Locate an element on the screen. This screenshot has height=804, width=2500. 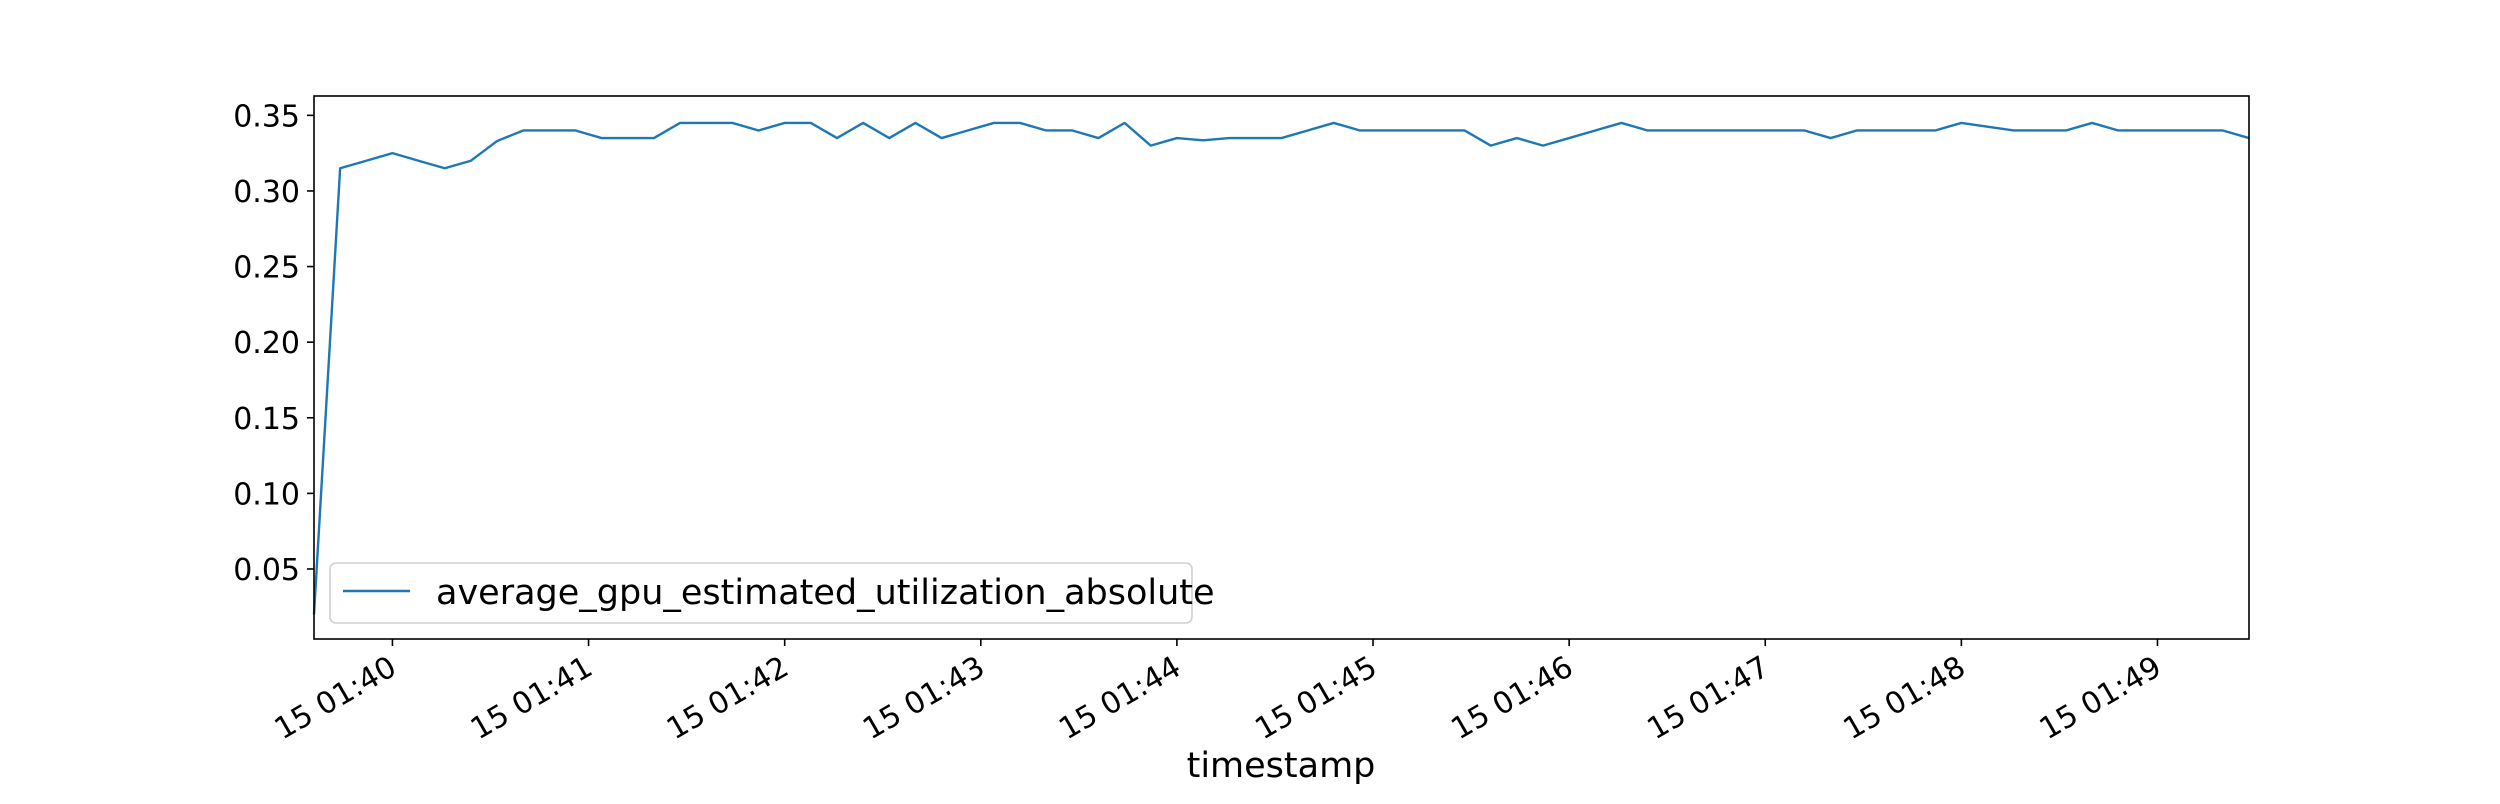
legend-box is located at coordinates (761, 593).